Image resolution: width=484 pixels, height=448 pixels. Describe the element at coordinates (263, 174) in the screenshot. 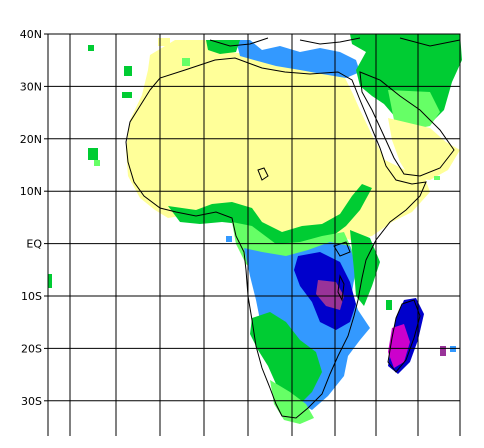

I see `coastline-lake` at that location.